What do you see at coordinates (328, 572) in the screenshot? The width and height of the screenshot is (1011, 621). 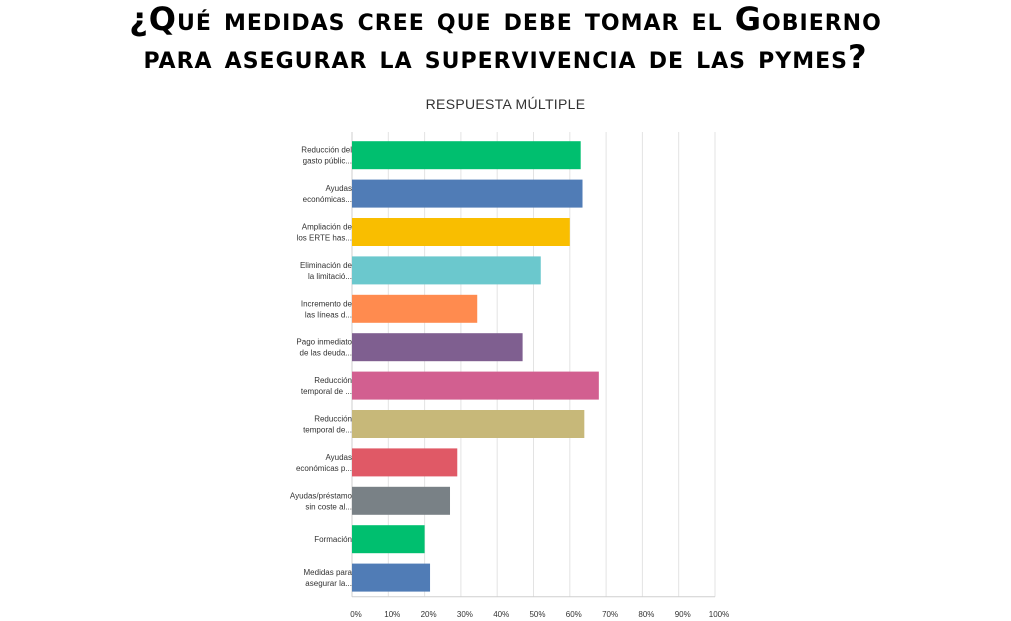 I see `category-label: Medidas para` at bounding box center [328, 572].